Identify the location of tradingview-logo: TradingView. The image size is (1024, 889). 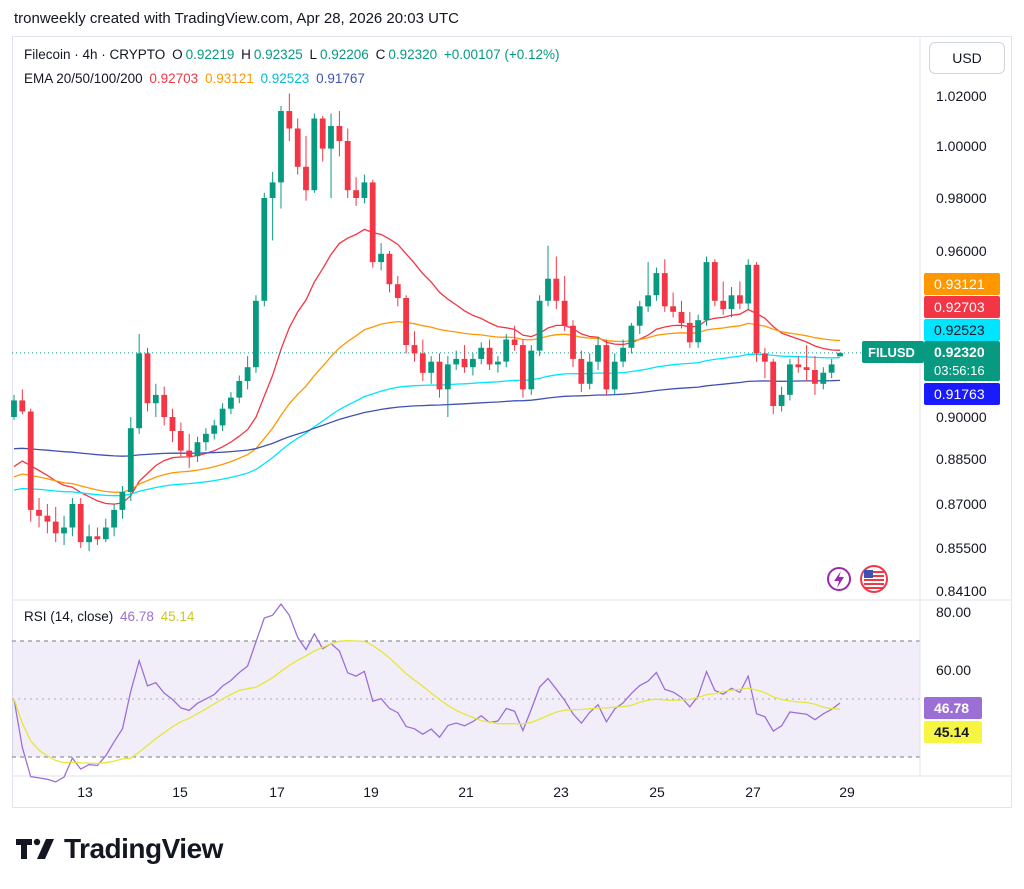
(119, 849).